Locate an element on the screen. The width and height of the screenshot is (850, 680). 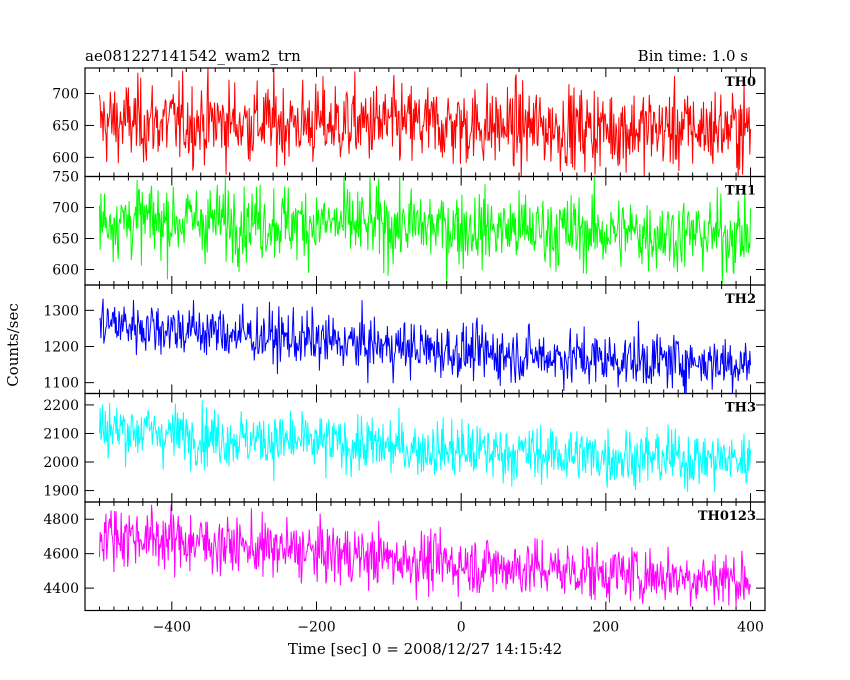
series-line-th1 is located at coordinates (425, 230).